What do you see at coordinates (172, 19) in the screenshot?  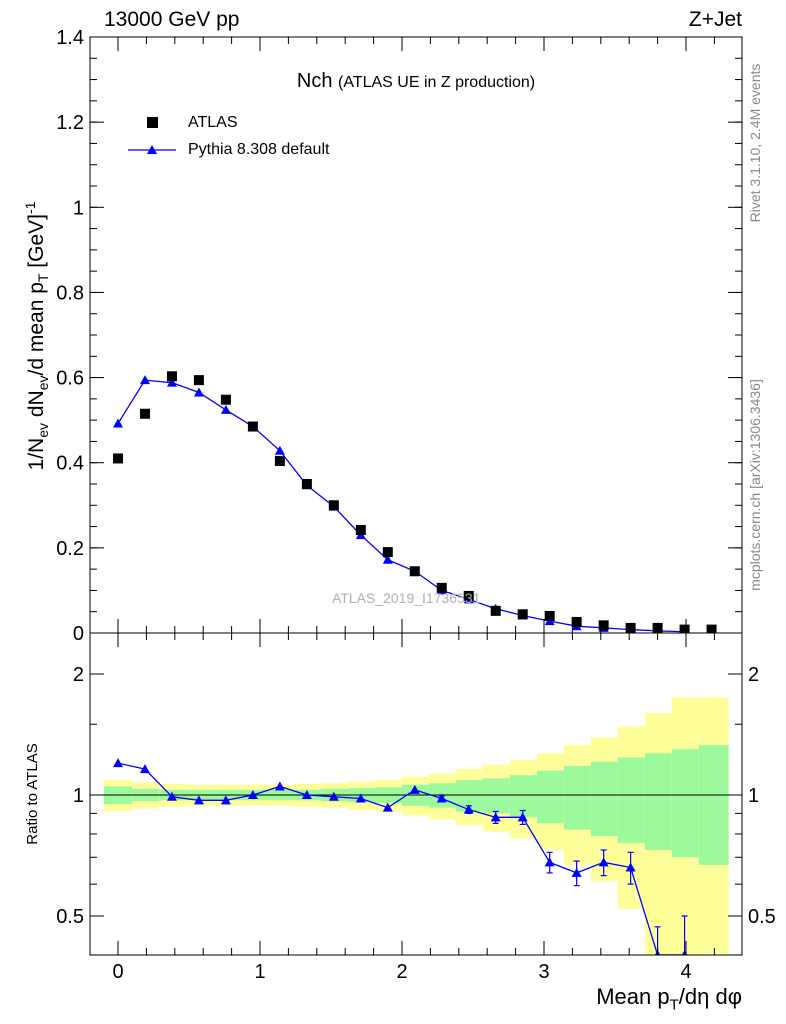 I see `header-energy-label: 13000 GeV pp` at bounding box center [172, 19].